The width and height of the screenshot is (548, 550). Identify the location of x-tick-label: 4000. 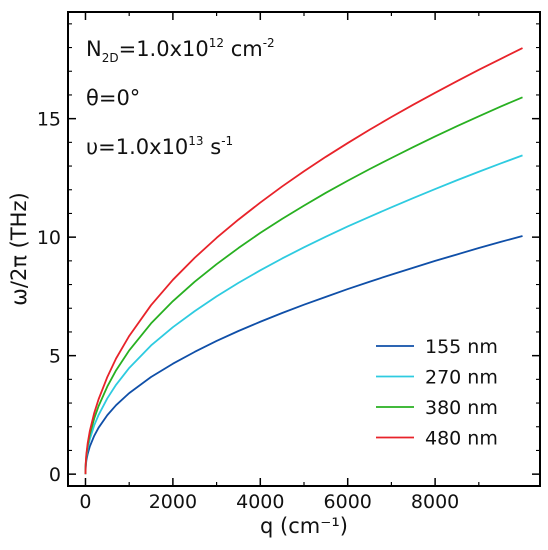
(260, 502).